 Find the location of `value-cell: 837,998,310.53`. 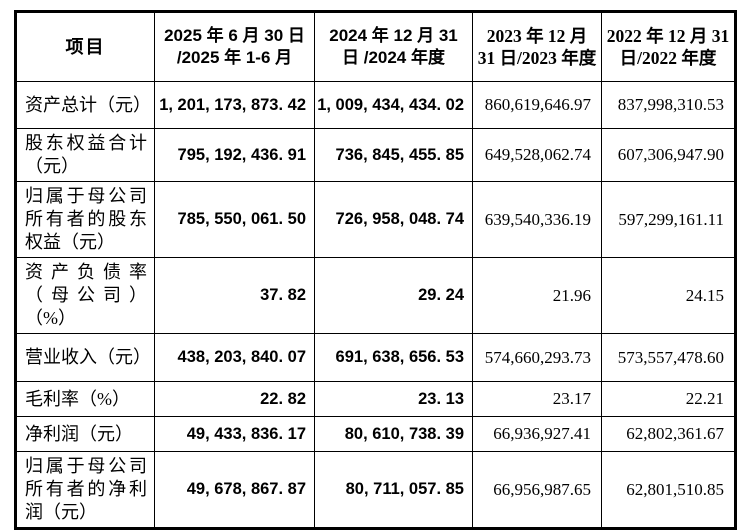

value-cell: 837,998,310.53 is located at coordinates (668, 105).